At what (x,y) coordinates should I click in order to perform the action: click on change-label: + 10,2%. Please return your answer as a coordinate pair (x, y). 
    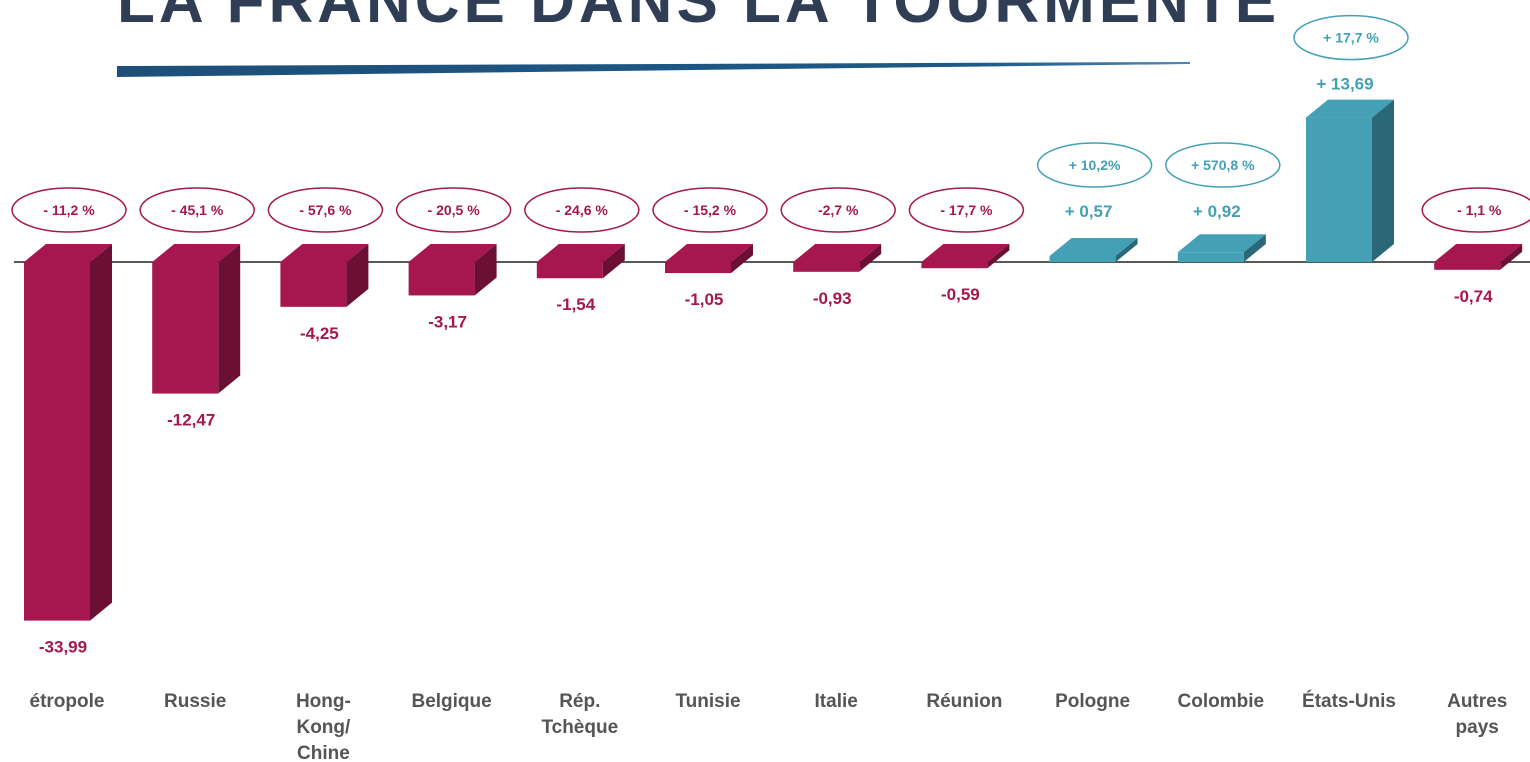
    Looking at the image, I should click on (1095, 165).